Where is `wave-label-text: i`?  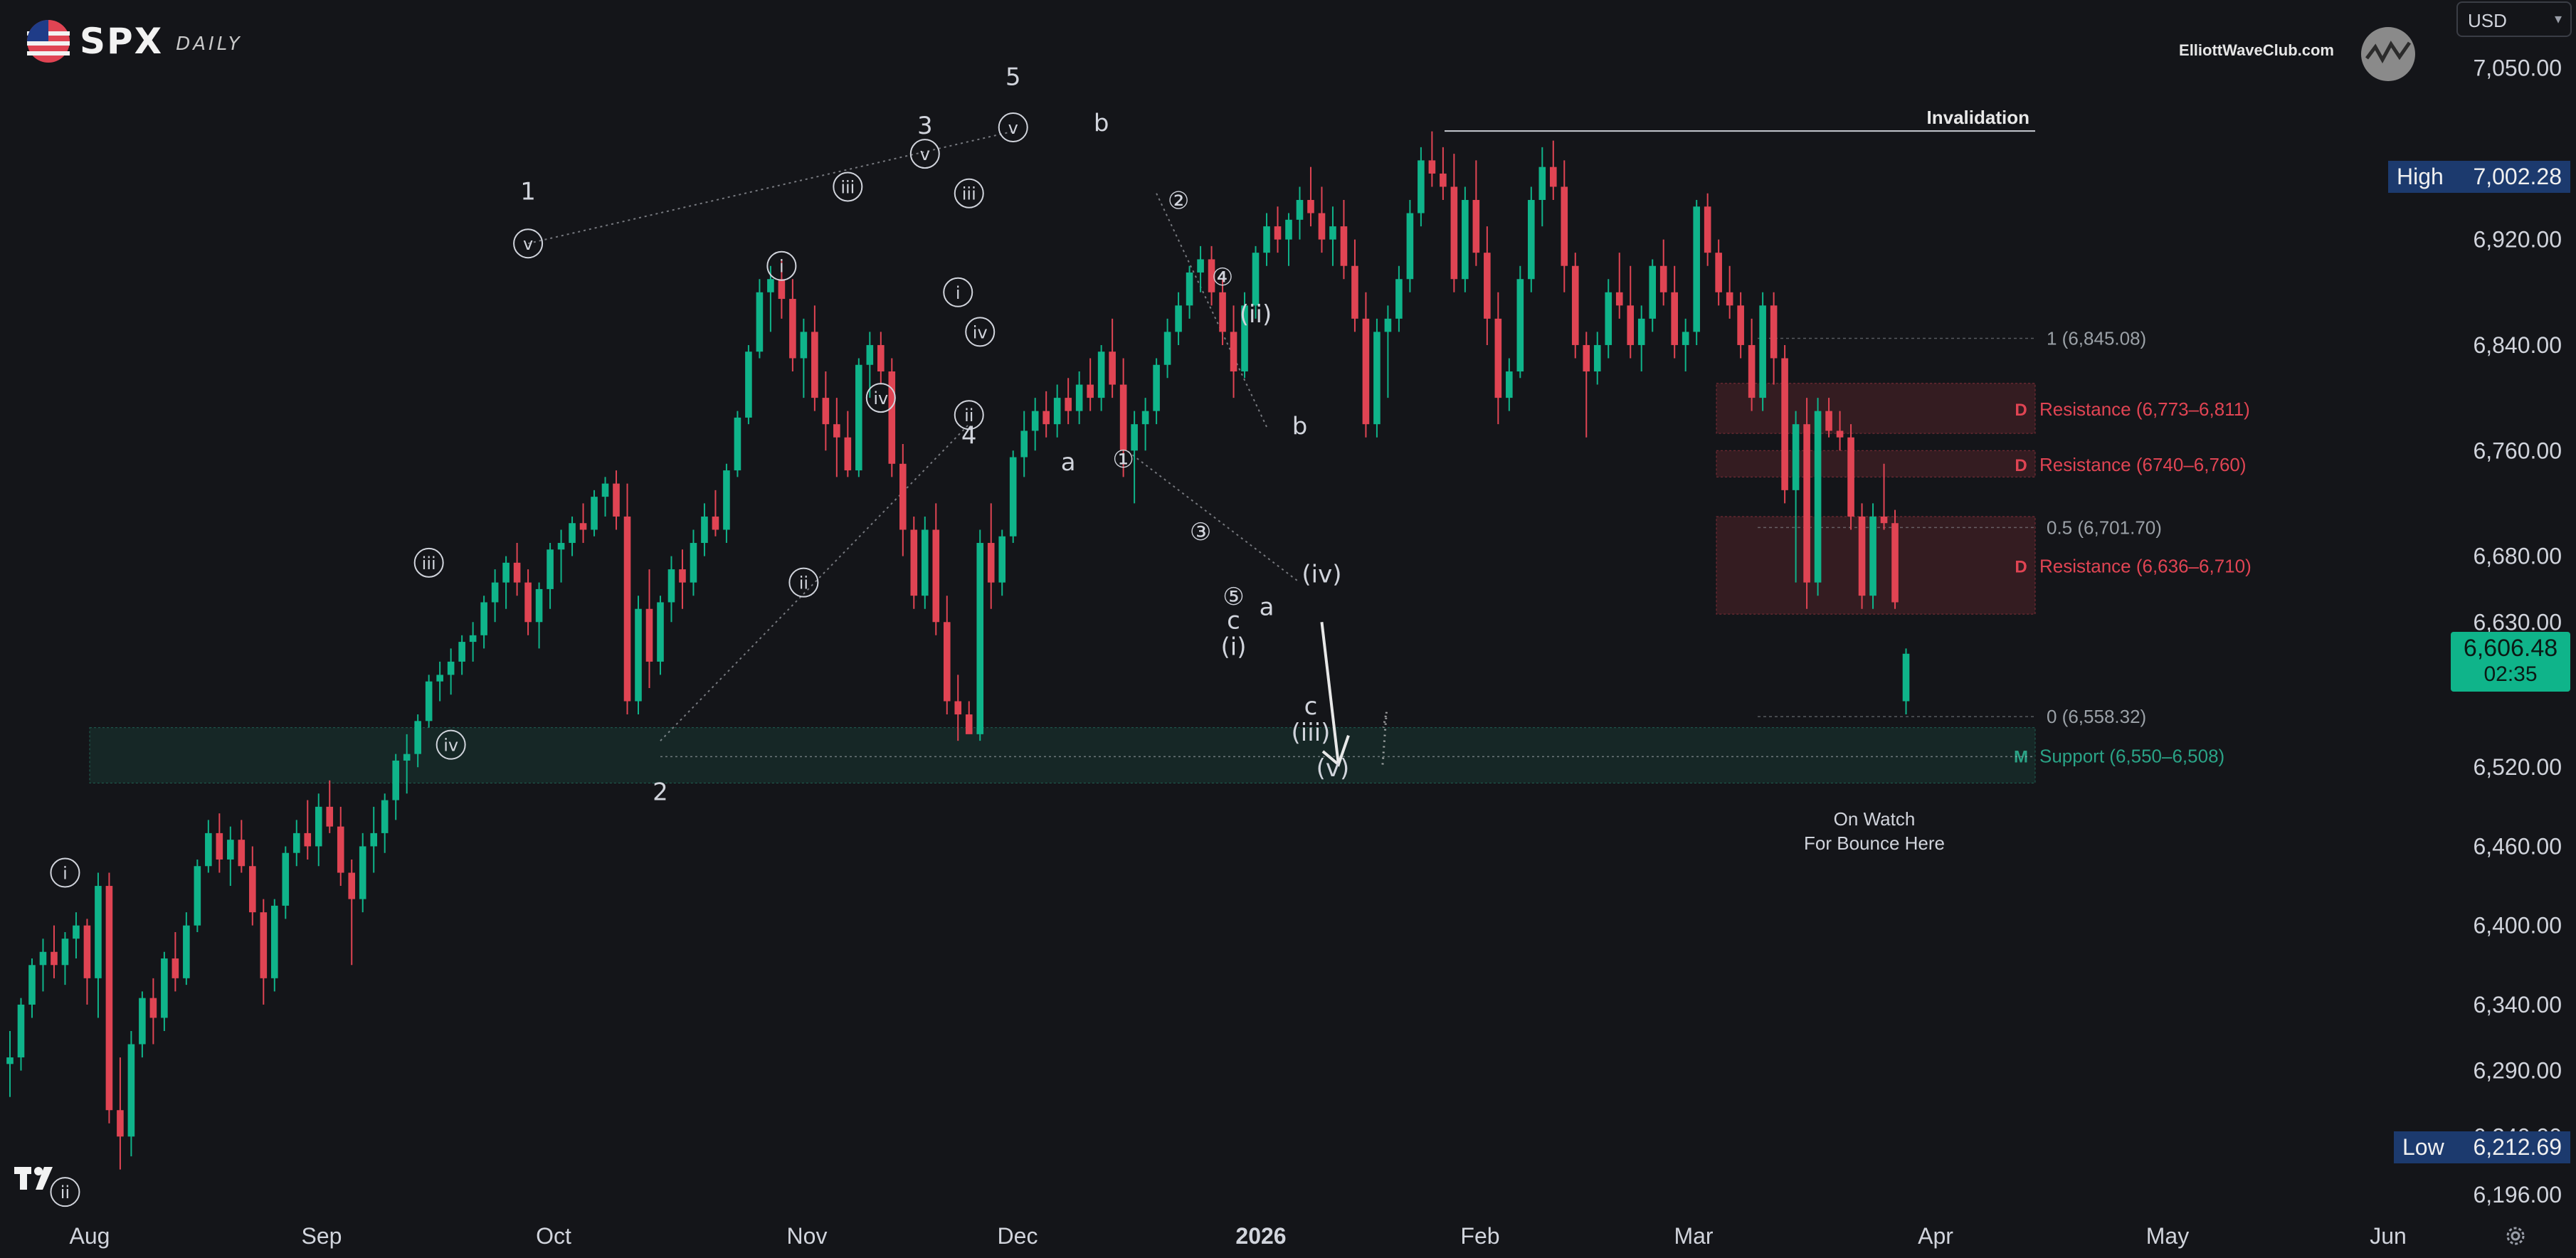 wave-label-text: i is located at coordinates (959, 293).